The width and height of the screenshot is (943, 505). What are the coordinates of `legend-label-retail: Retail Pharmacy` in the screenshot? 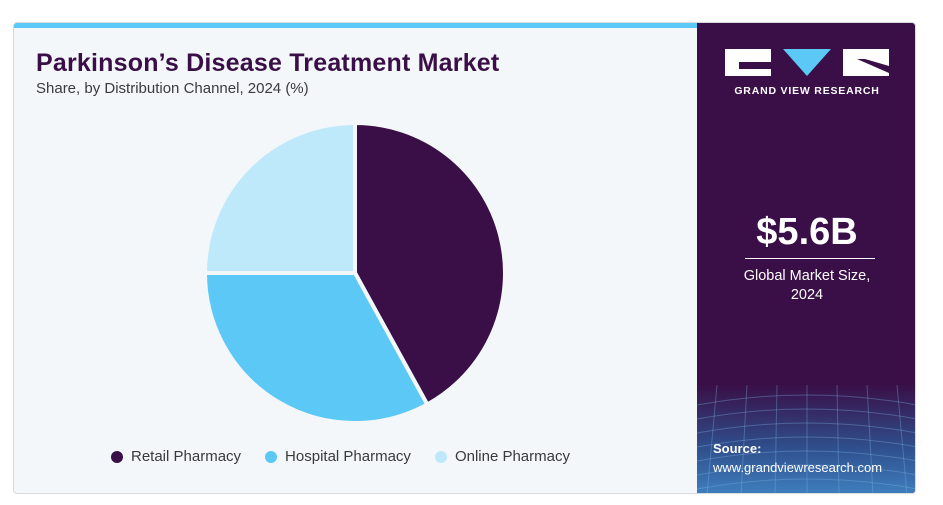 It's located at (186, 456).